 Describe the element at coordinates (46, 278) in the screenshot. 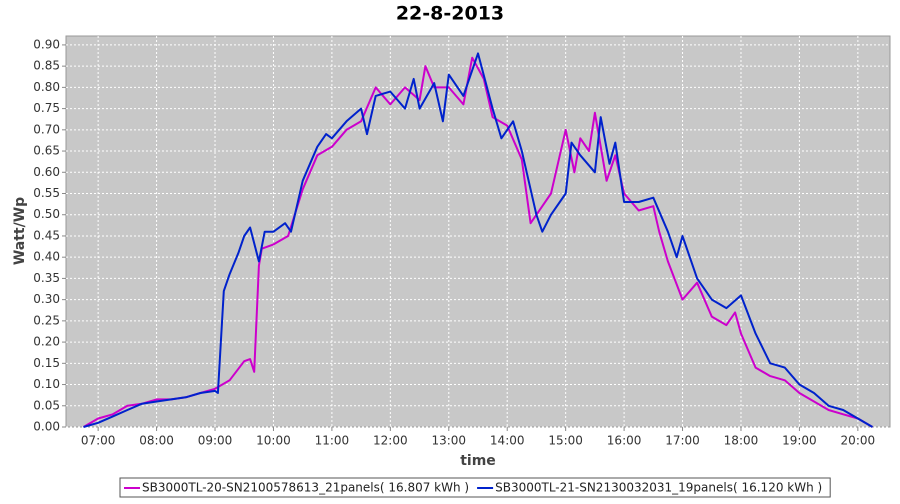

I see `y-tick-label: 0.35` at that location.